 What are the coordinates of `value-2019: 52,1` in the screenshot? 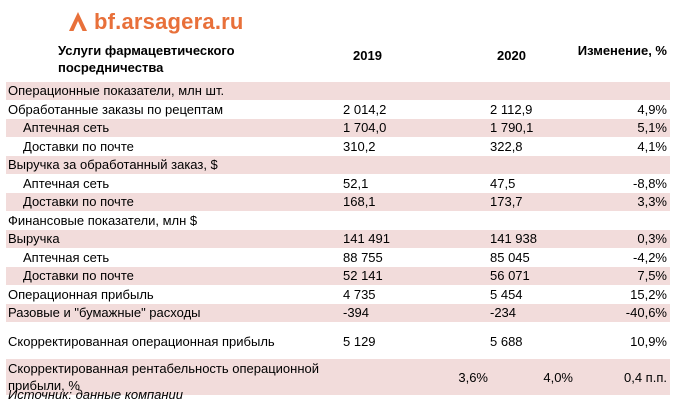 It's located at (356, 183).